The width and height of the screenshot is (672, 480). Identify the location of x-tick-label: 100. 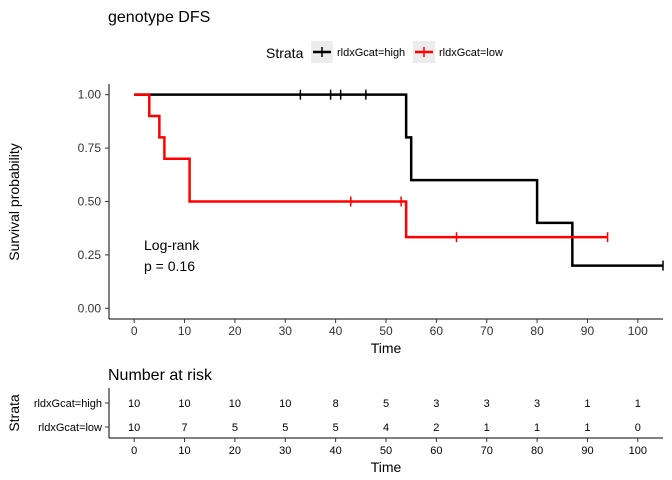
(638, 331).